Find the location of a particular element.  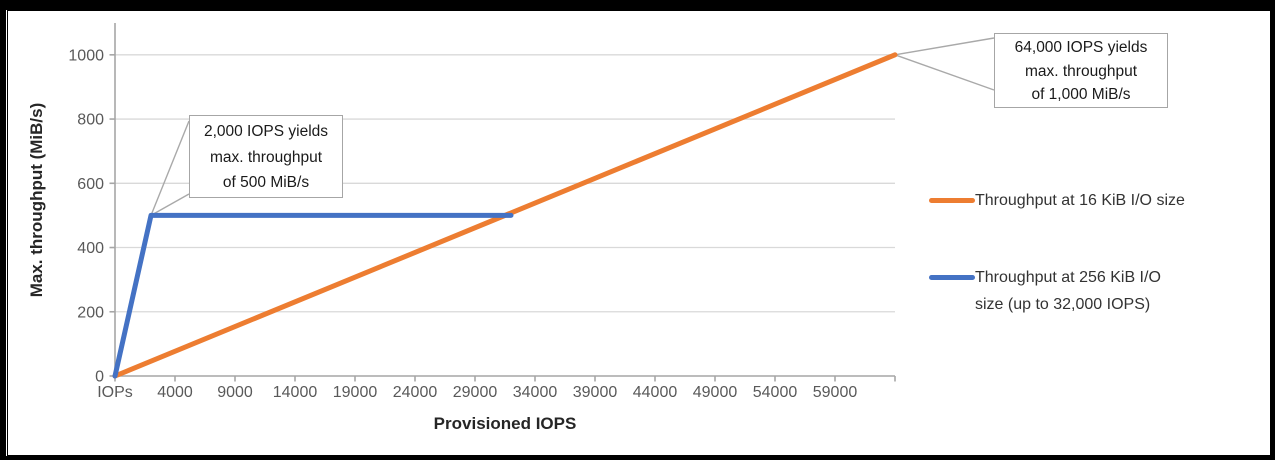

svg-text: 39000 is located at coordinates (595, 392).